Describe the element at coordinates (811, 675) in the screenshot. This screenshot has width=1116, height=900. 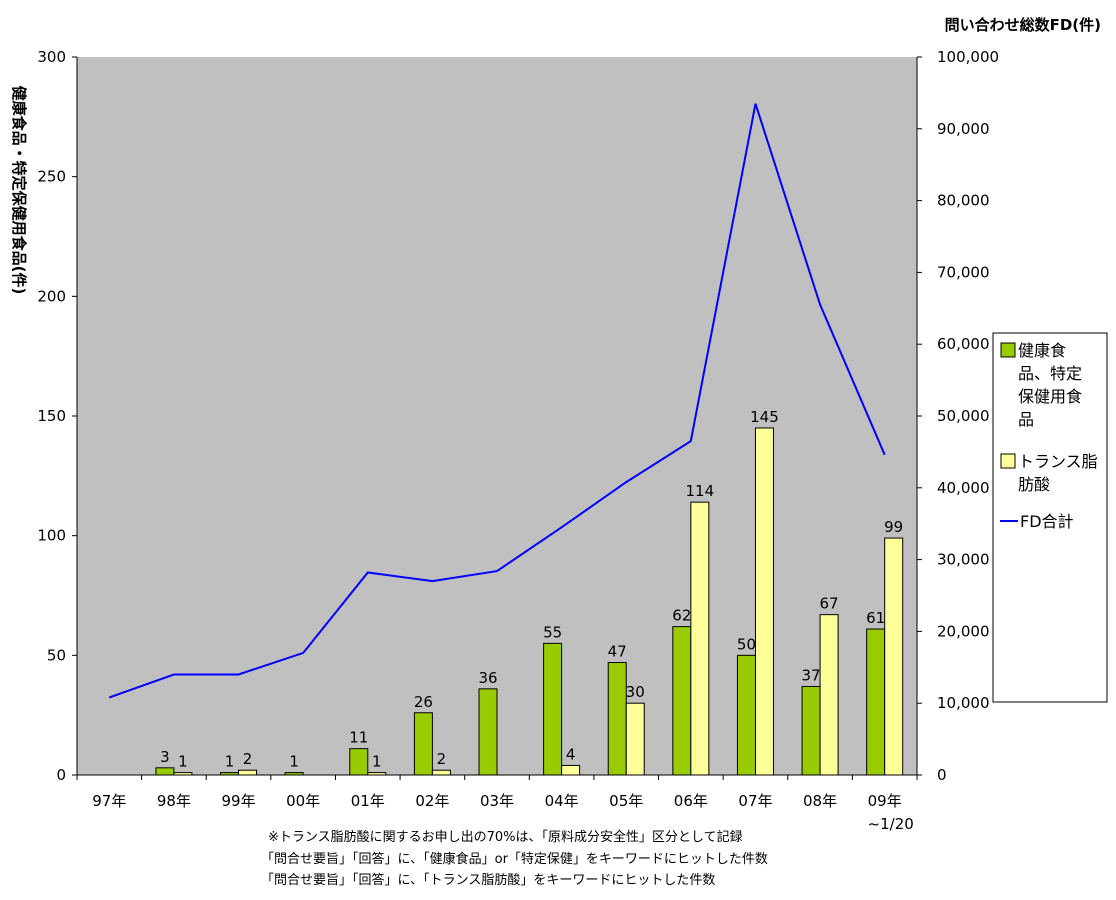
I see `data-label-health-11: 37` at that location.